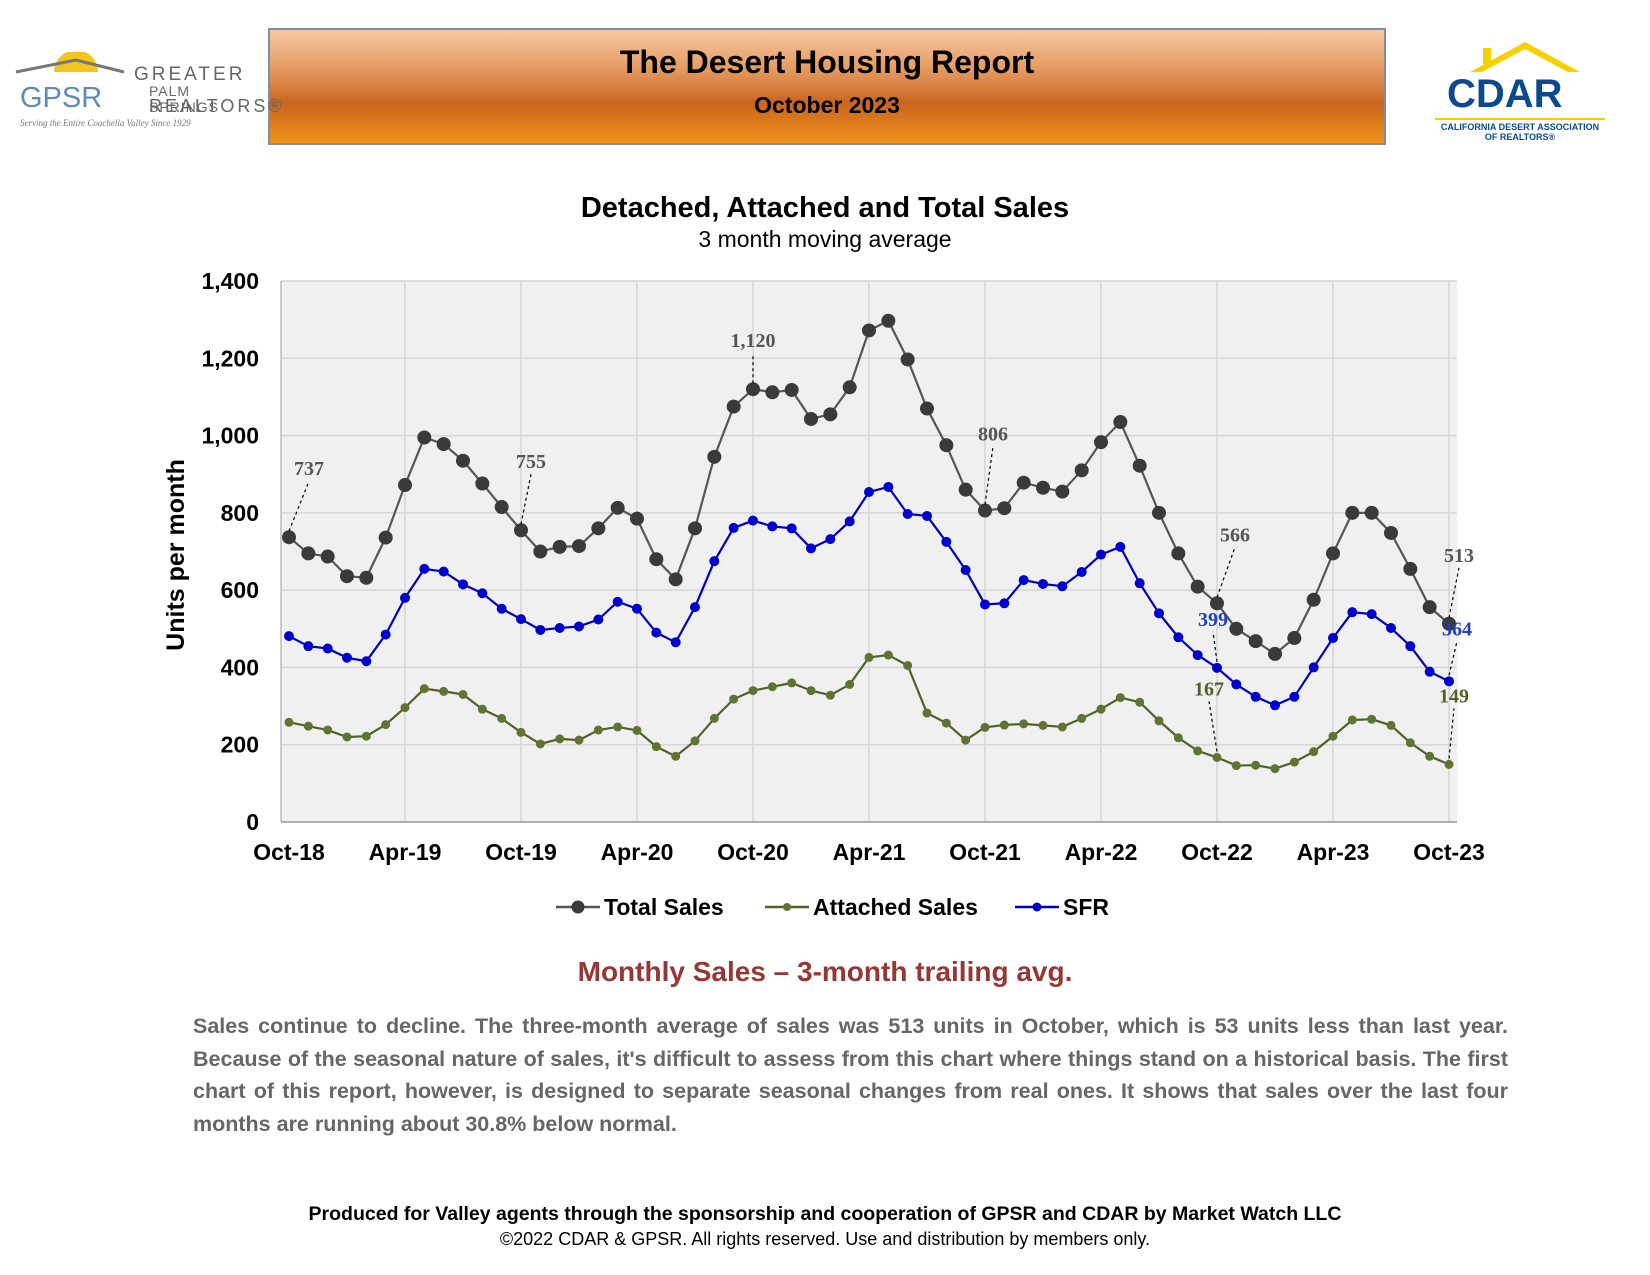  Describe the element at coordinates (1209, 689) in the screenshot. I see `data-label: 167` at that location.